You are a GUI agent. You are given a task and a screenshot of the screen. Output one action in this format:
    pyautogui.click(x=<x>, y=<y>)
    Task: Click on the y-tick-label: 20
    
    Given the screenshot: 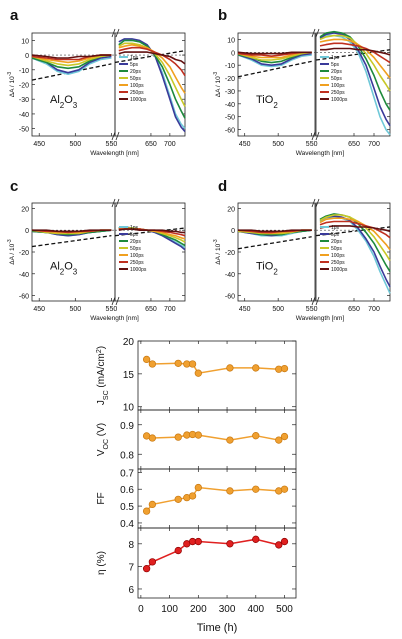 What is the action you would take?
    pyautogui.click(x=231, y=209)
    